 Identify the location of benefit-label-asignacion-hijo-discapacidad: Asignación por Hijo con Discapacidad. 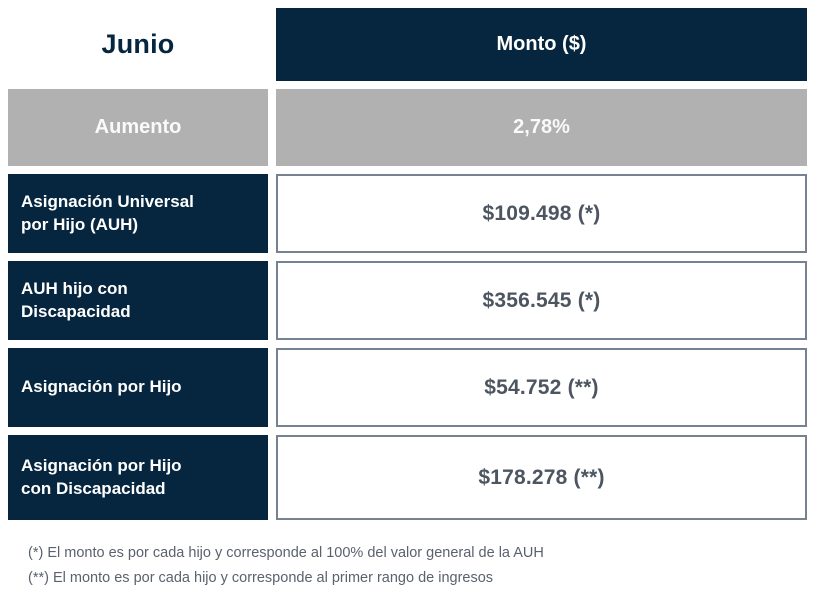
(138, 477).